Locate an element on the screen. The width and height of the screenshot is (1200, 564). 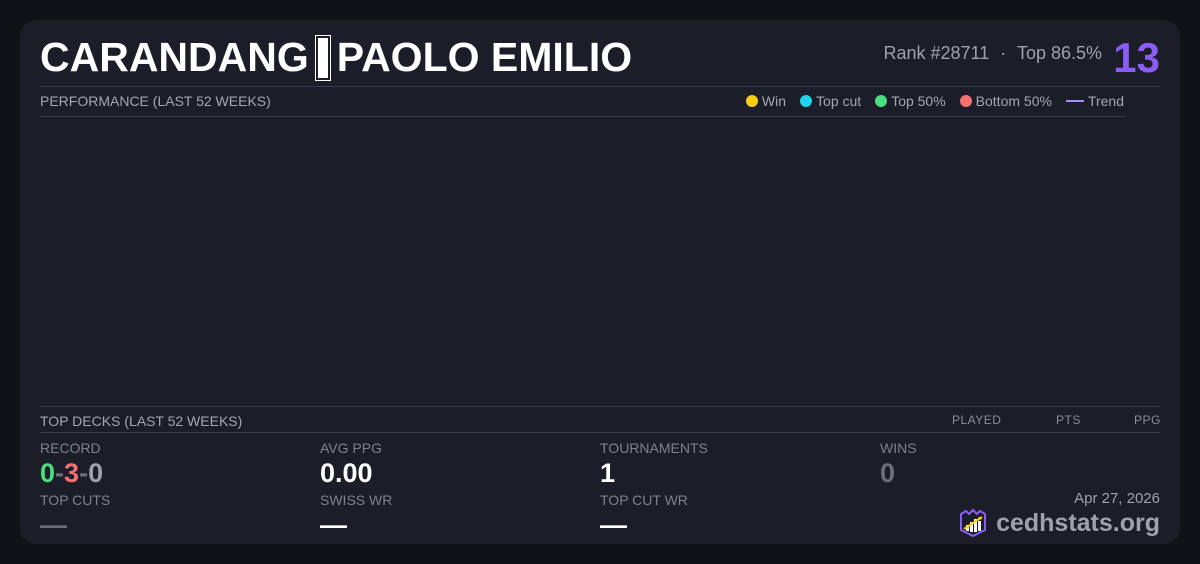
top-cuts-label: TOP CUTS is located at coordinates (75, 500).